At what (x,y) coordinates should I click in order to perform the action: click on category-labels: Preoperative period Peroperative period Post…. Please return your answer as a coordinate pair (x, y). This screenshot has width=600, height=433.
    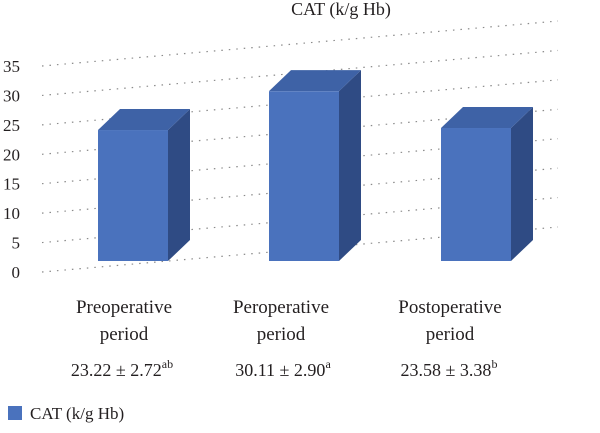
    Looking at the image, I should click on (289, 321).